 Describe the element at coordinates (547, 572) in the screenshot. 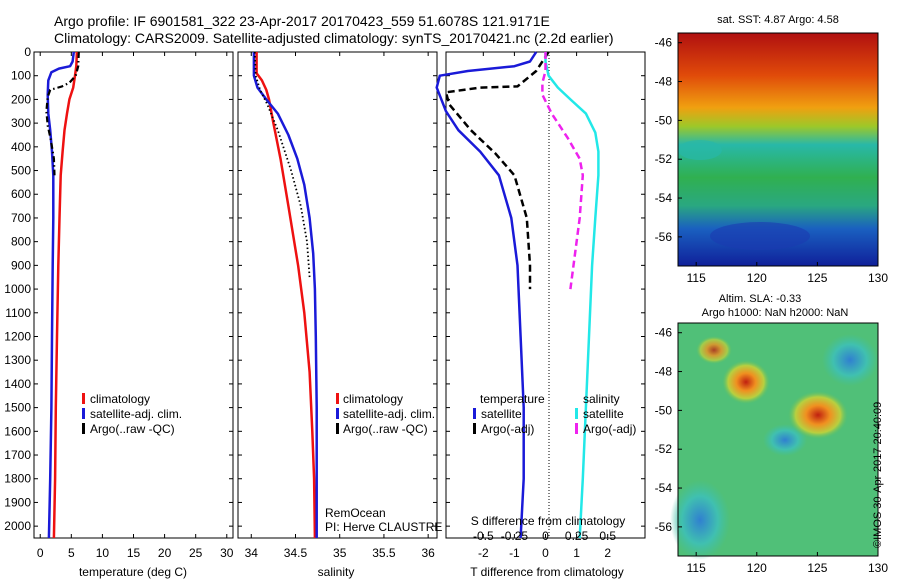

I see `t-difference-label: T difference from climatology` at that location.